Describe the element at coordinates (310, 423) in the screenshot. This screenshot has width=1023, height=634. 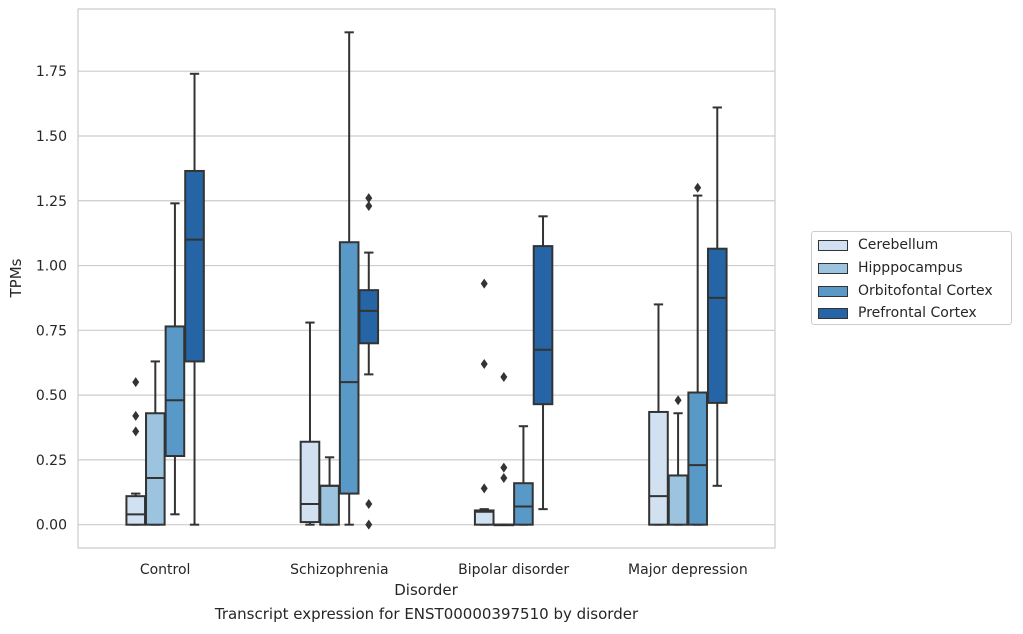
I see `box-cerebellum-schizophrenia` at that location.